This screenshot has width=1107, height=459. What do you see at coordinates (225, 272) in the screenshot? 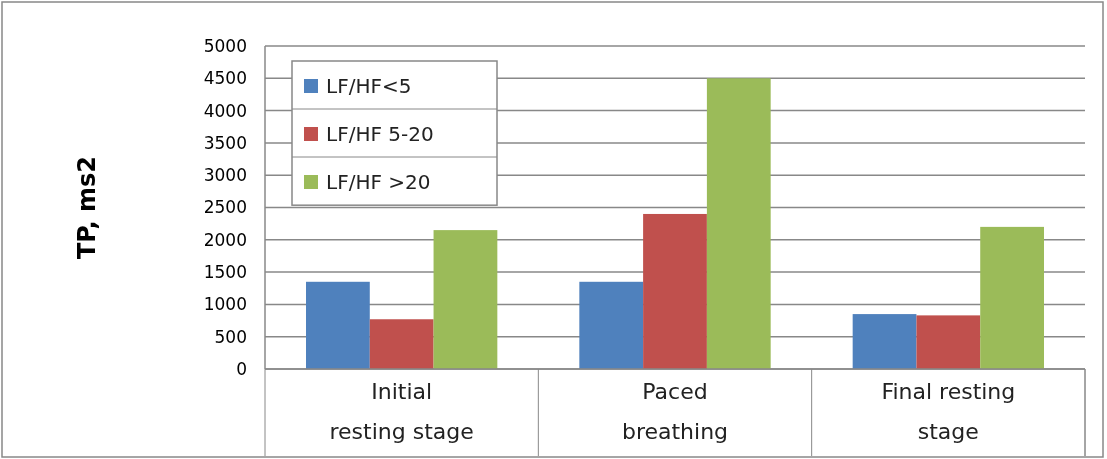
I see `y-tick-label: 1500` at bounding box center [225, 272].